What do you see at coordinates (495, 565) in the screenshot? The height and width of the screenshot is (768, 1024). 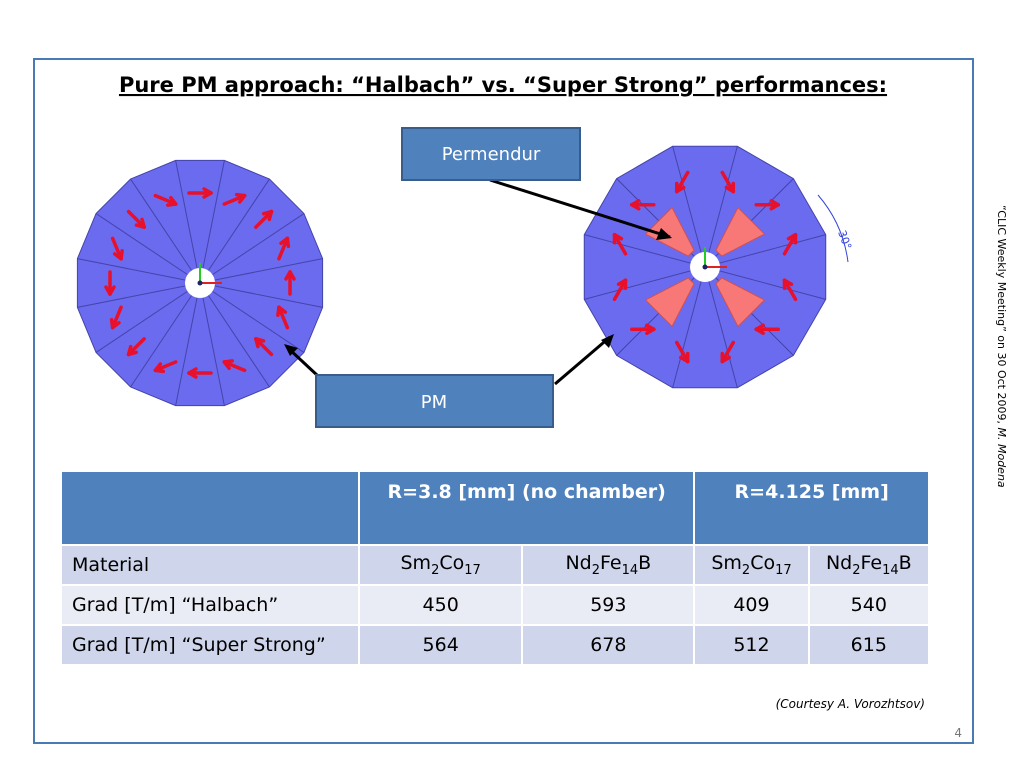 I see `material-row: Material Sm2Co17 Nd2Fe14B Sm2Co17 Nd2Fe14B` at bounding box center [495, 565].